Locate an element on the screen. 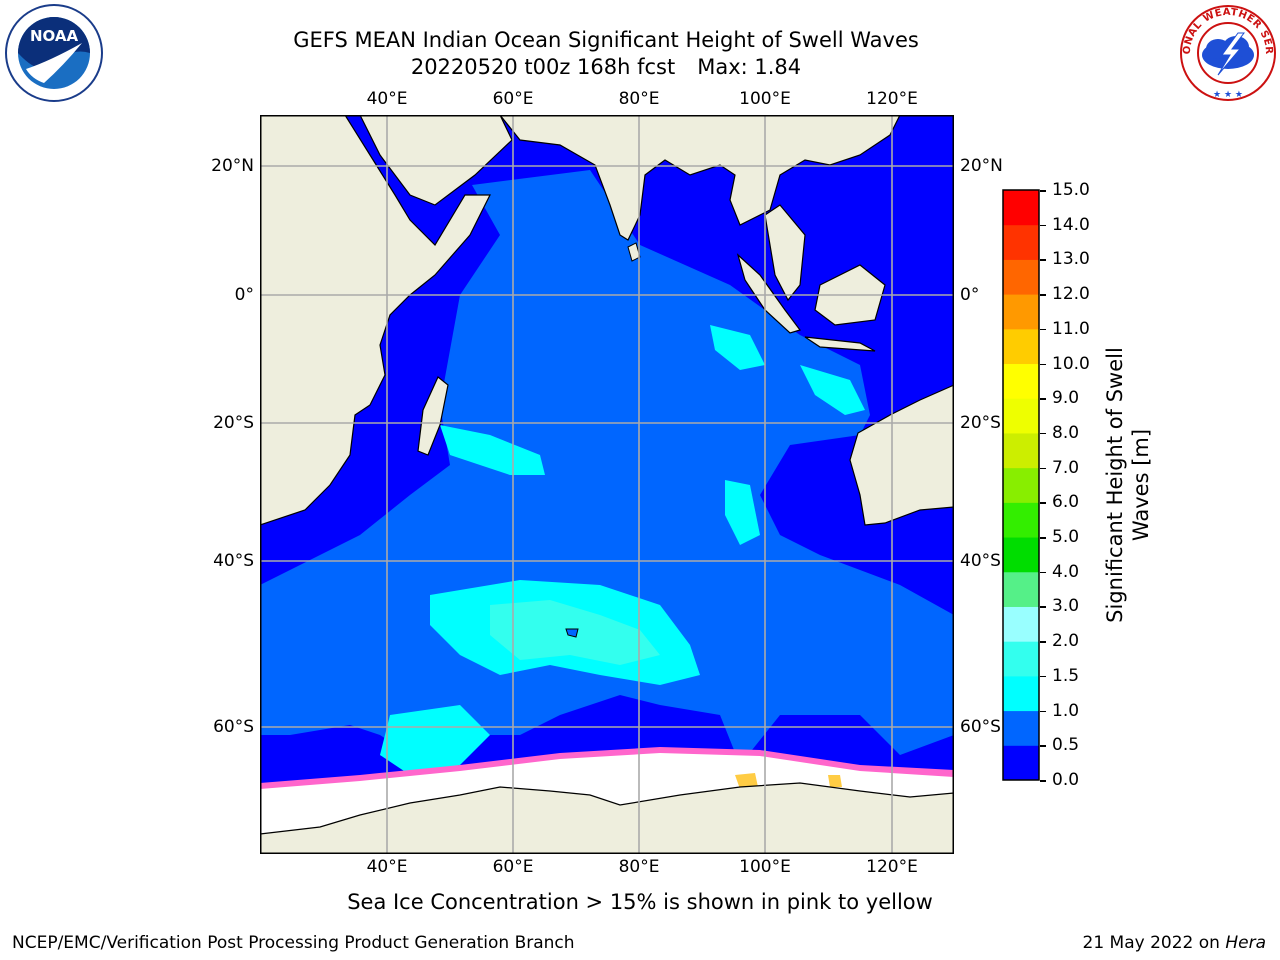  map-subtitle: 20220520 t00z 168h fcst Max: 1.84 is located at coordinates (606, 67).